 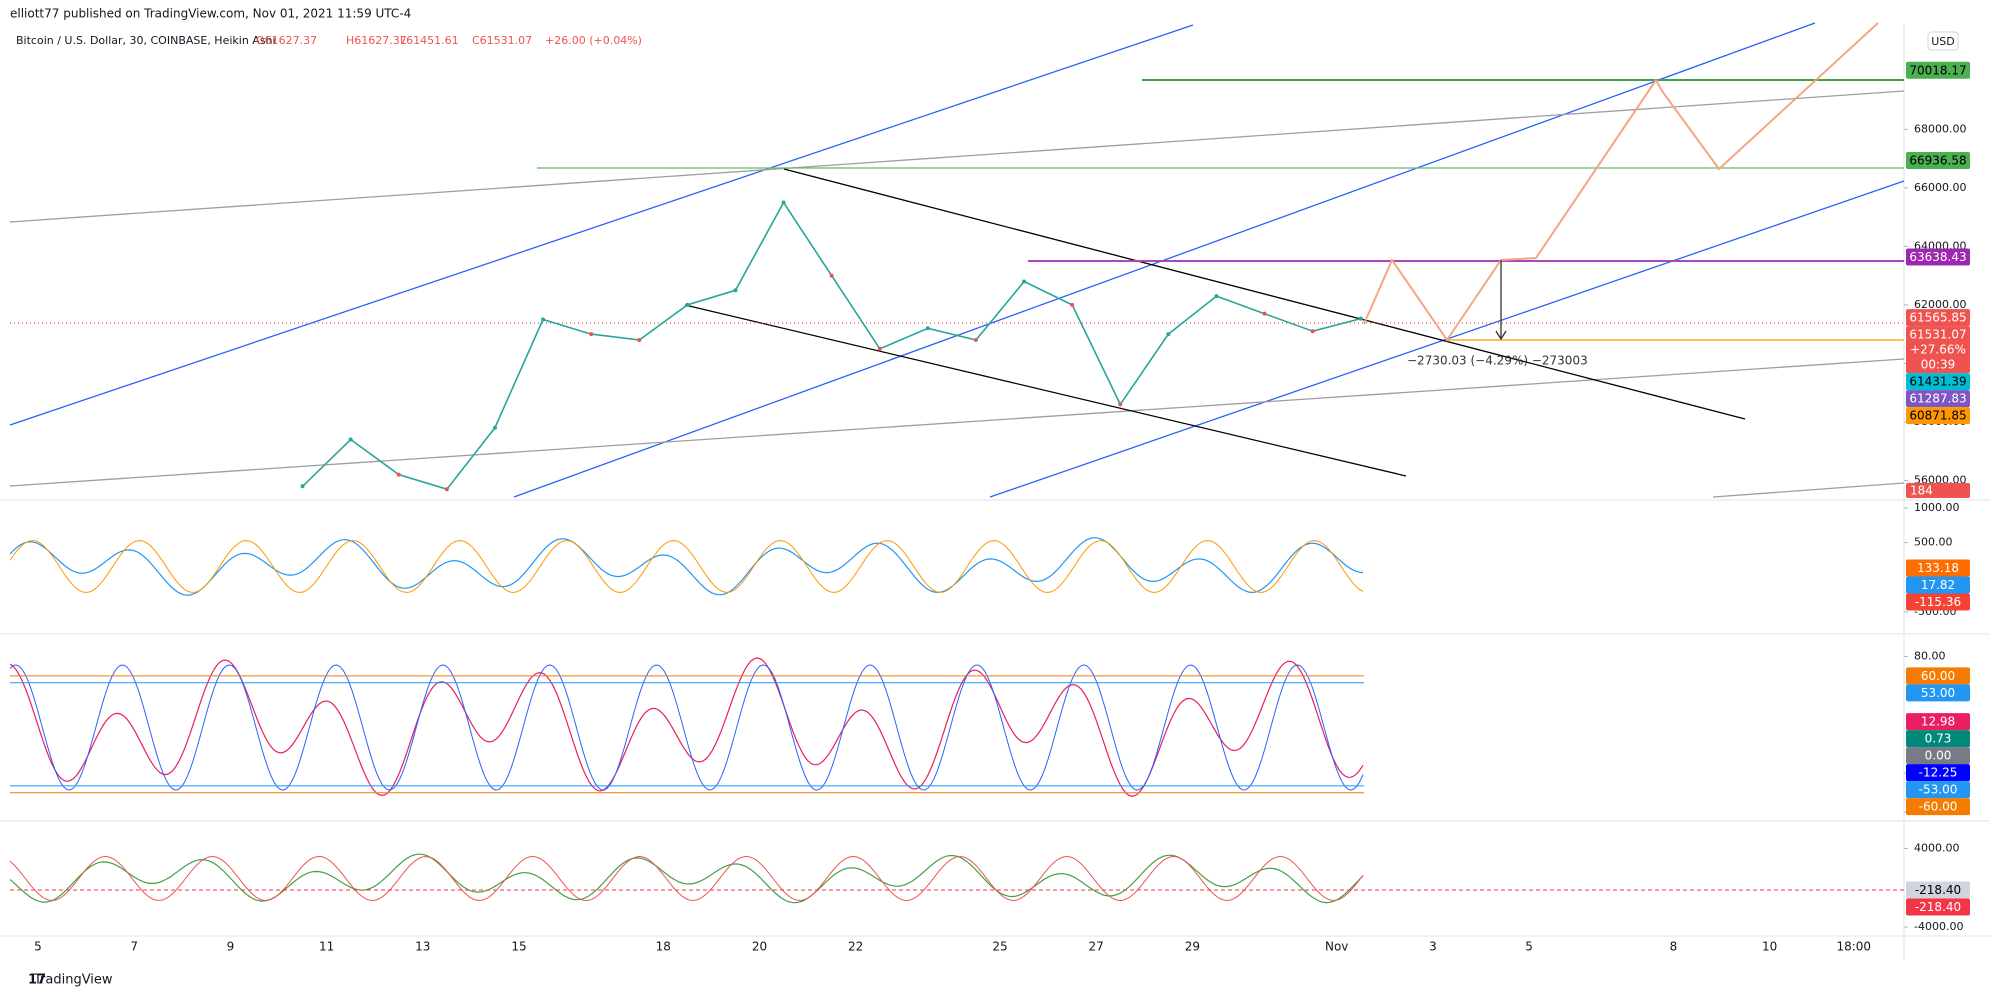 What do you see at coordinates (1674, 947) in the screenshot?
I see `x-tick-label: 8` at bounding box center [1674, 947].